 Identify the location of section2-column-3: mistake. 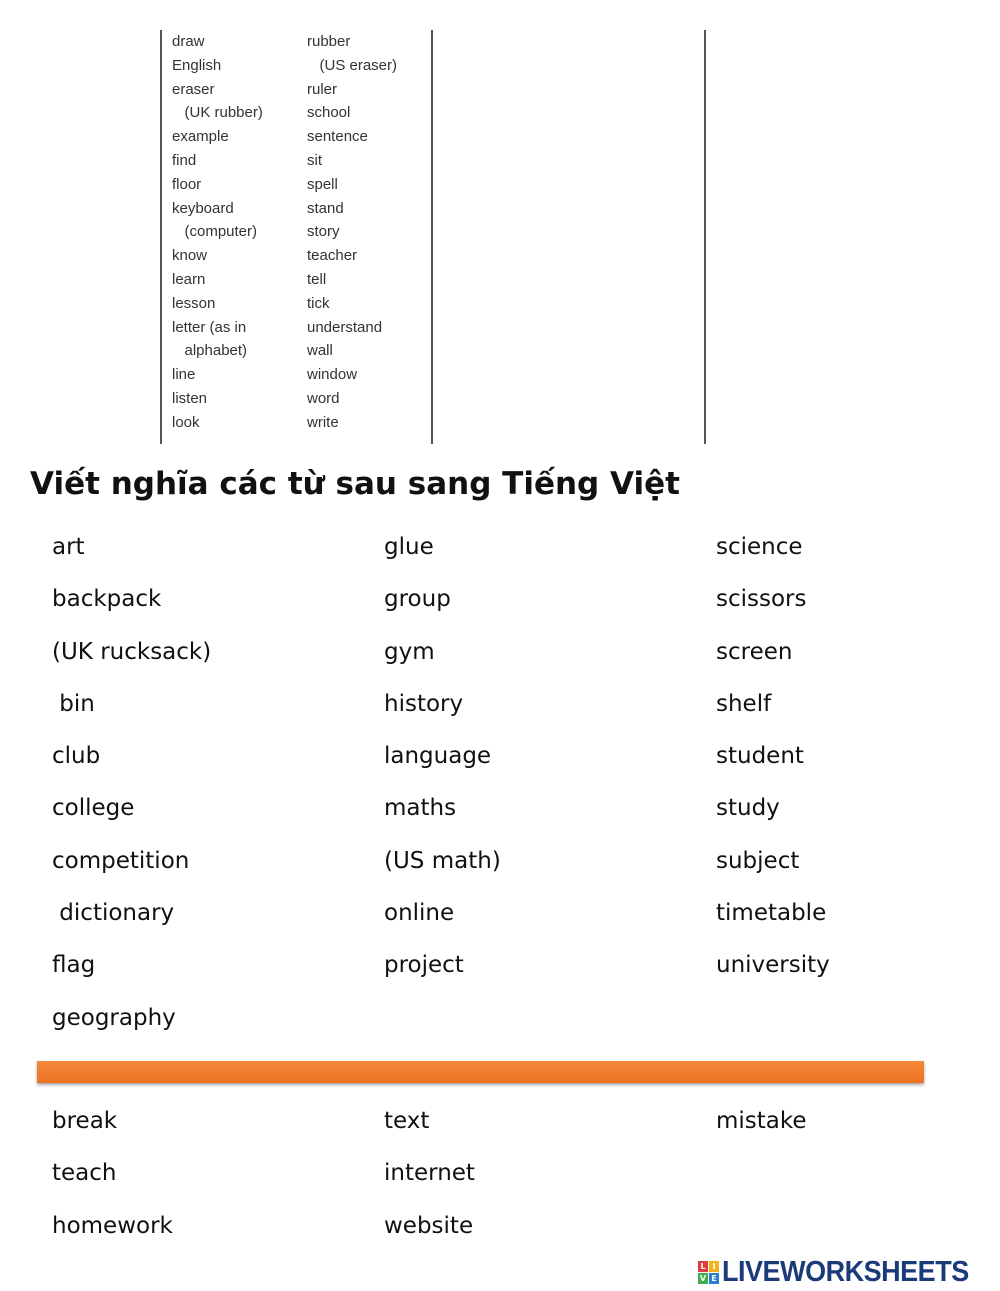
(761, 1132).